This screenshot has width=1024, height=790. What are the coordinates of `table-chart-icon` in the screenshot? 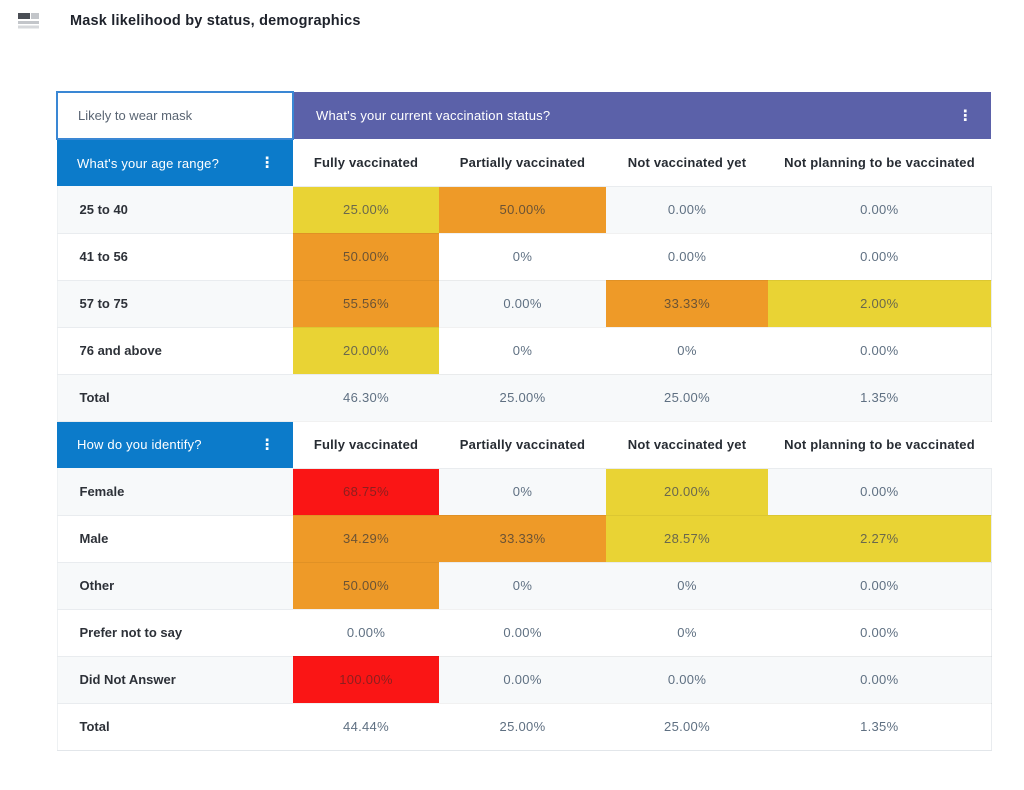 It's located at (29, 20).